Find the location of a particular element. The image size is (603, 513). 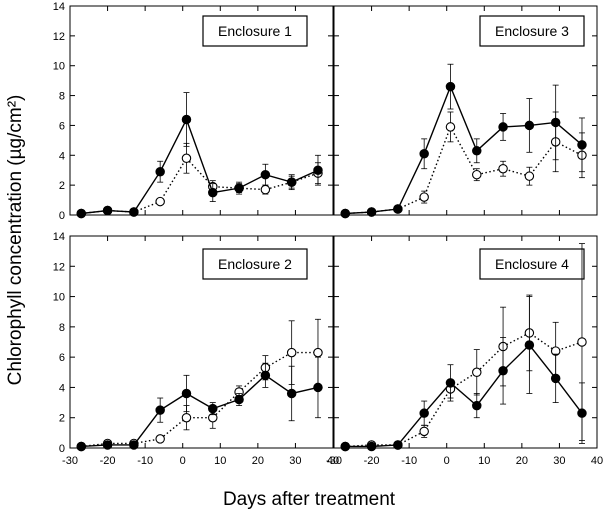

panel-label: Enclosure 2 is located at coordinates (255, 264).